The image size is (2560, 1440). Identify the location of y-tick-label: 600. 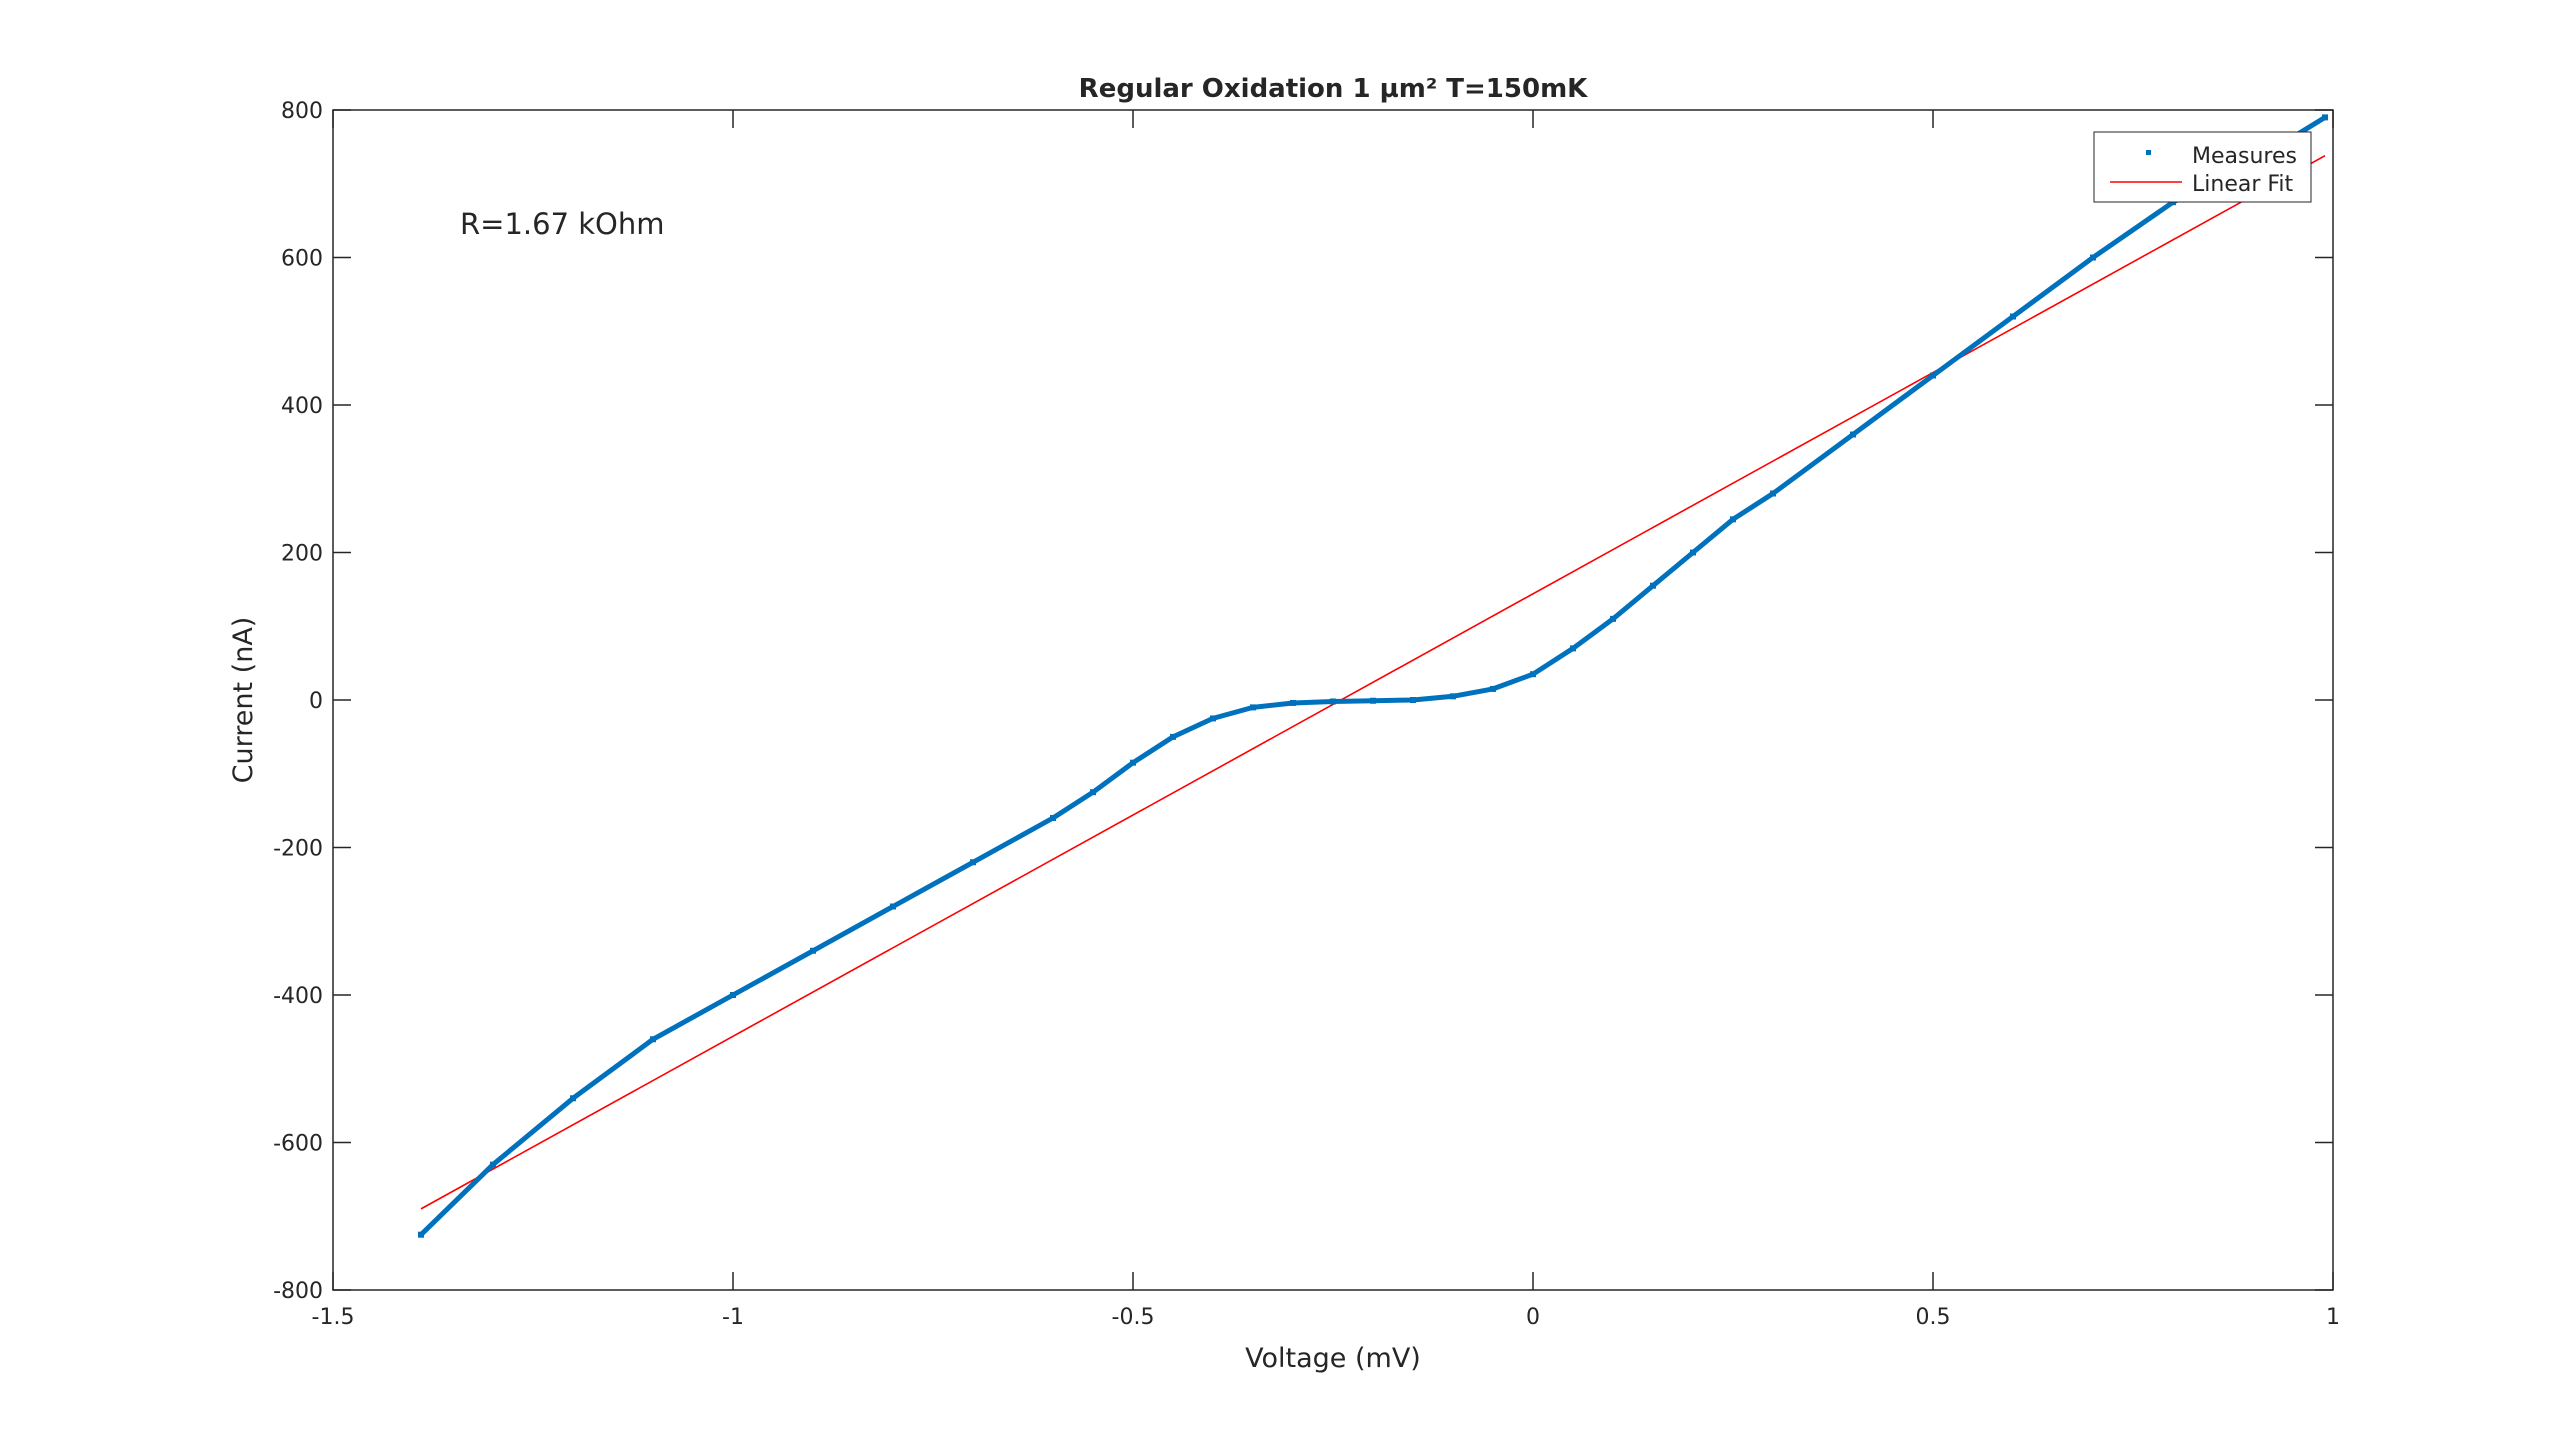
(302, 259).